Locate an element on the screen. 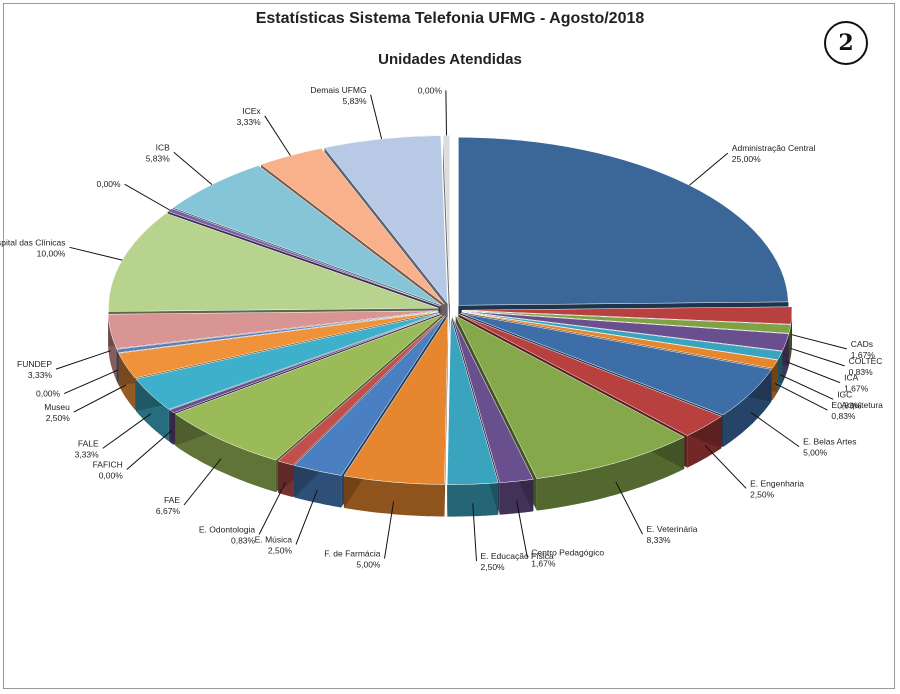 This screenshot has height=694, width=900. slice-side-f-de-farmacia is located at coordinates (394, 496).